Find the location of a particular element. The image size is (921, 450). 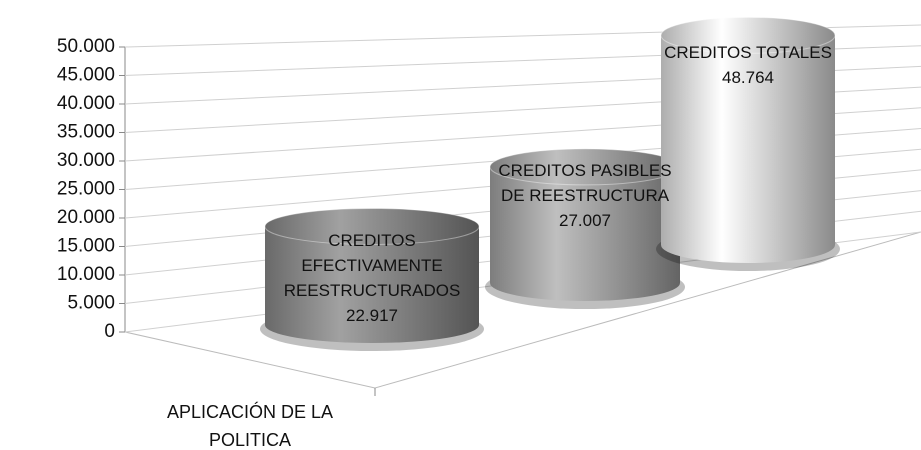

y-tick-label: 20.000 is located at coordinates (86, 217).